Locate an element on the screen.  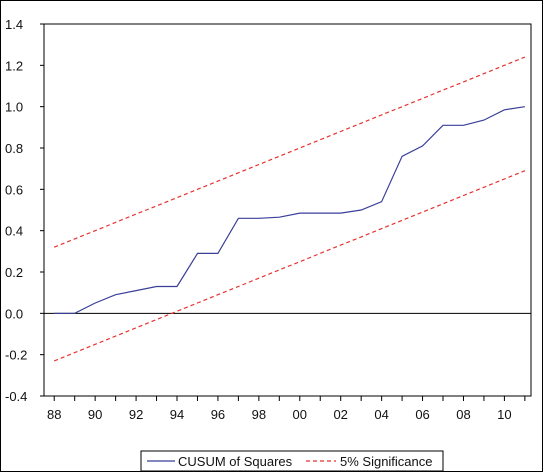
x-tick-label: 92 is located at coordinates (136, 414).